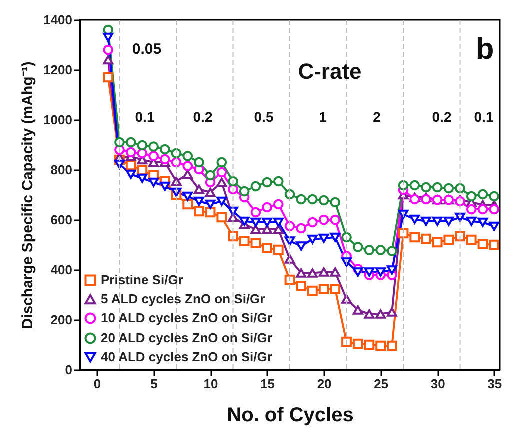 The width and height of the screenshot is (513, 432). I want to click on y-tick-label: 1000, so click(58, 120).